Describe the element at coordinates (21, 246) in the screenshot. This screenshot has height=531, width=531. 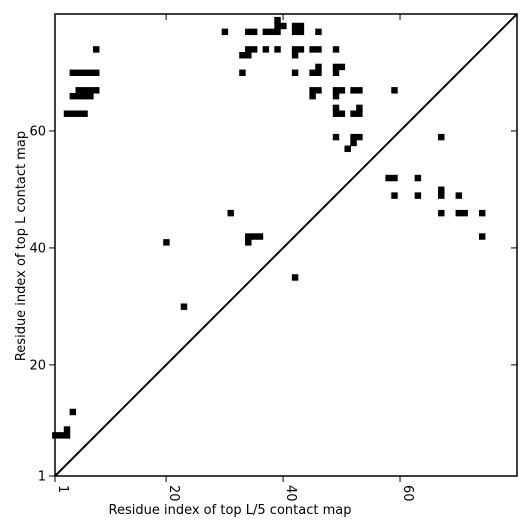
I see `y-axis-title: Residue index of top L contact map` at that location.